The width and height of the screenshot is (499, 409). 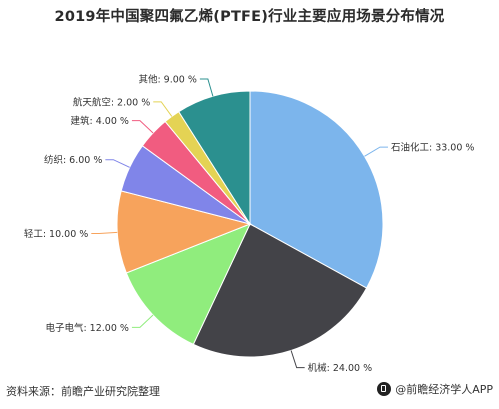 What do you see at coordinates (249, 17) in the screenshot?
I see `chart-title: 2019年中国聚四氟乙烯(PTFE)行业主要应用场景分布情况` at bounding box center [249, 17].